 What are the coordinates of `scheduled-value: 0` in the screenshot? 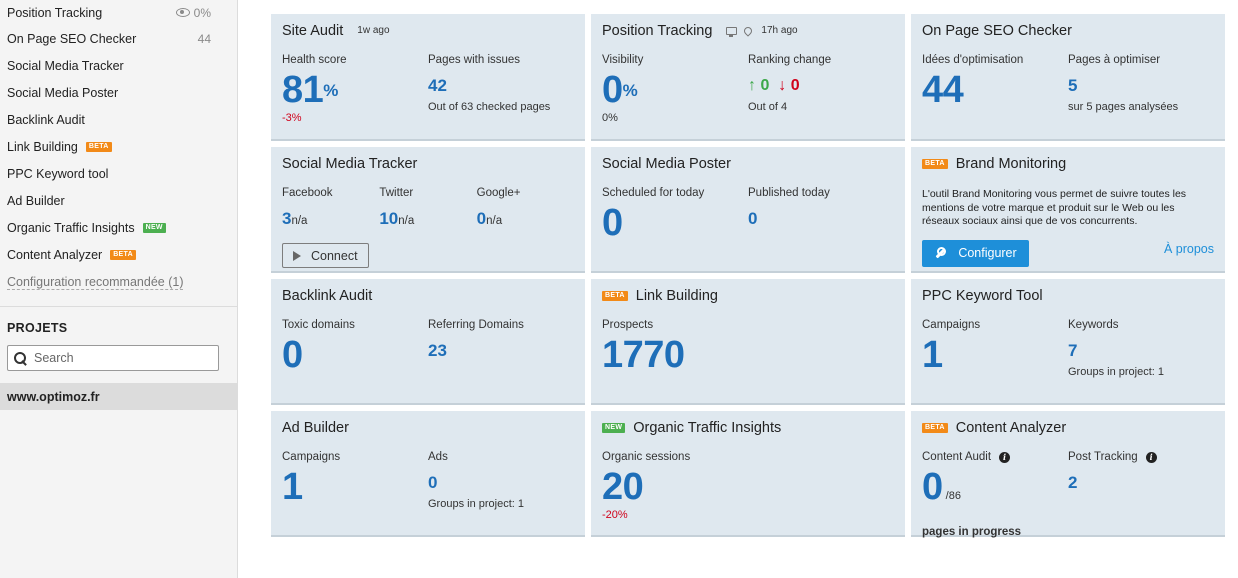 It's located at (612, 223).